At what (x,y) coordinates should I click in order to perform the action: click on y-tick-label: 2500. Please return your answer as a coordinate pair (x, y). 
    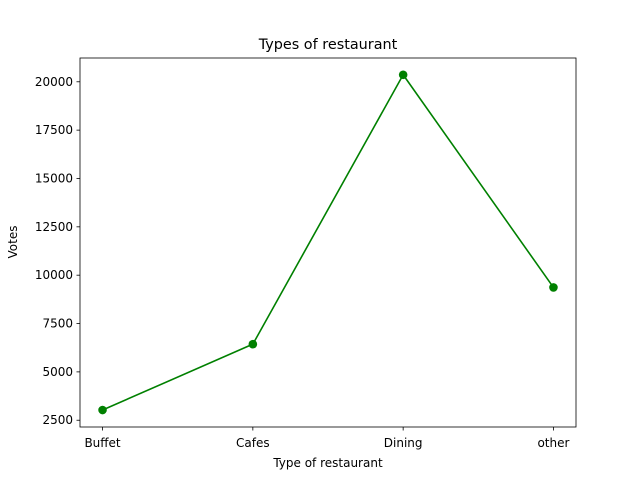
    Looking at the image, I should click on (57, 420).